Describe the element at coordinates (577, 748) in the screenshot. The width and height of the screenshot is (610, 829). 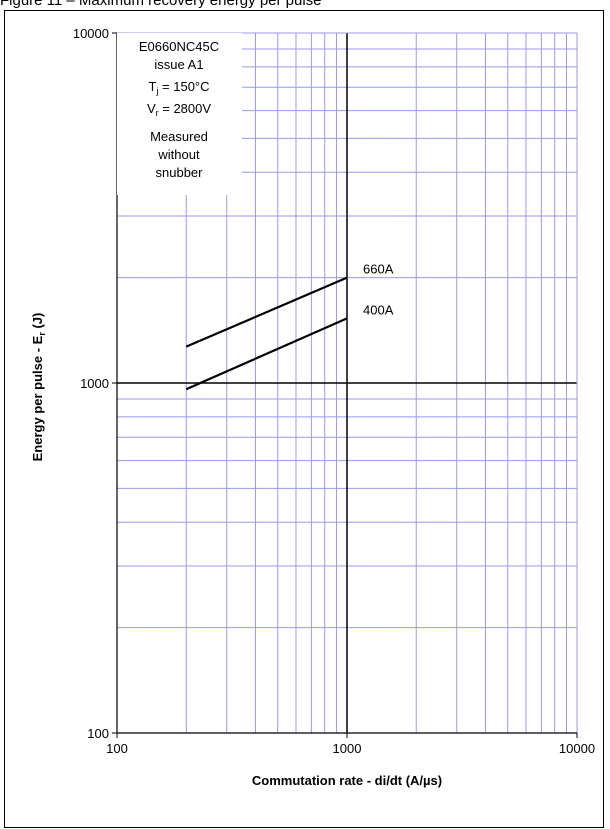
I see `x-tick-label: 10000` at that location.